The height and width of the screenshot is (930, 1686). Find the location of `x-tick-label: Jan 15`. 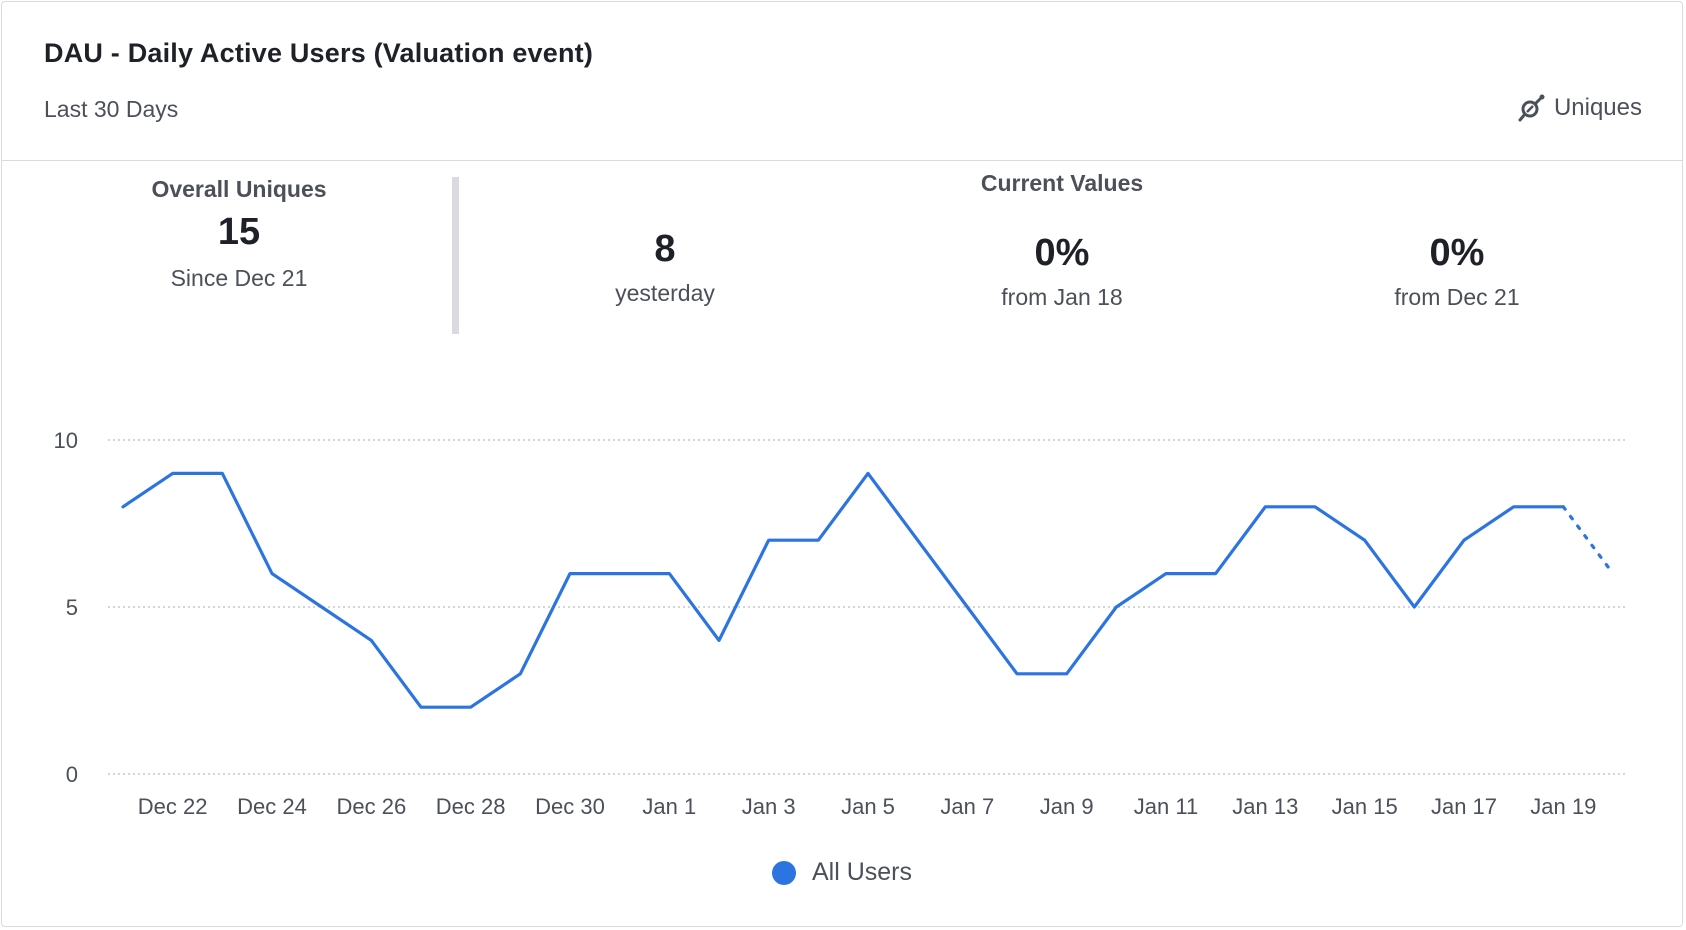

x-tick-label: Jan 15 is located at coordinates (1365, 806).